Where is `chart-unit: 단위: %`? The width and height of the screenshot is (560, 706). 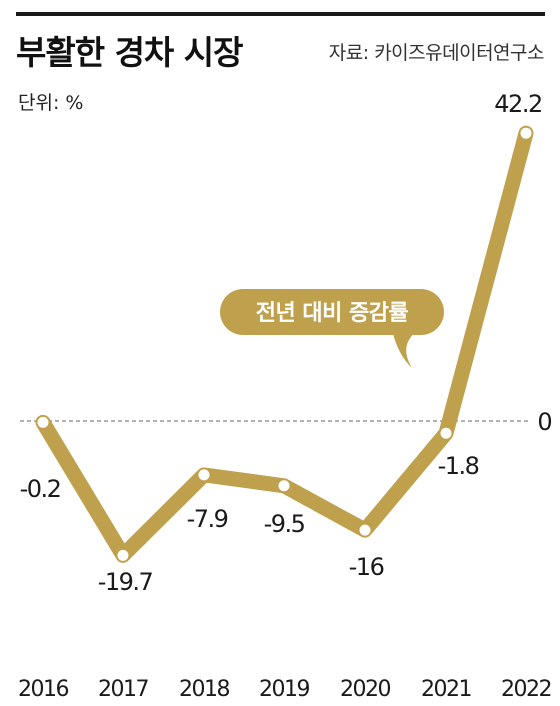
chart-unit: 단위: % is located at coordinates (51, 103).